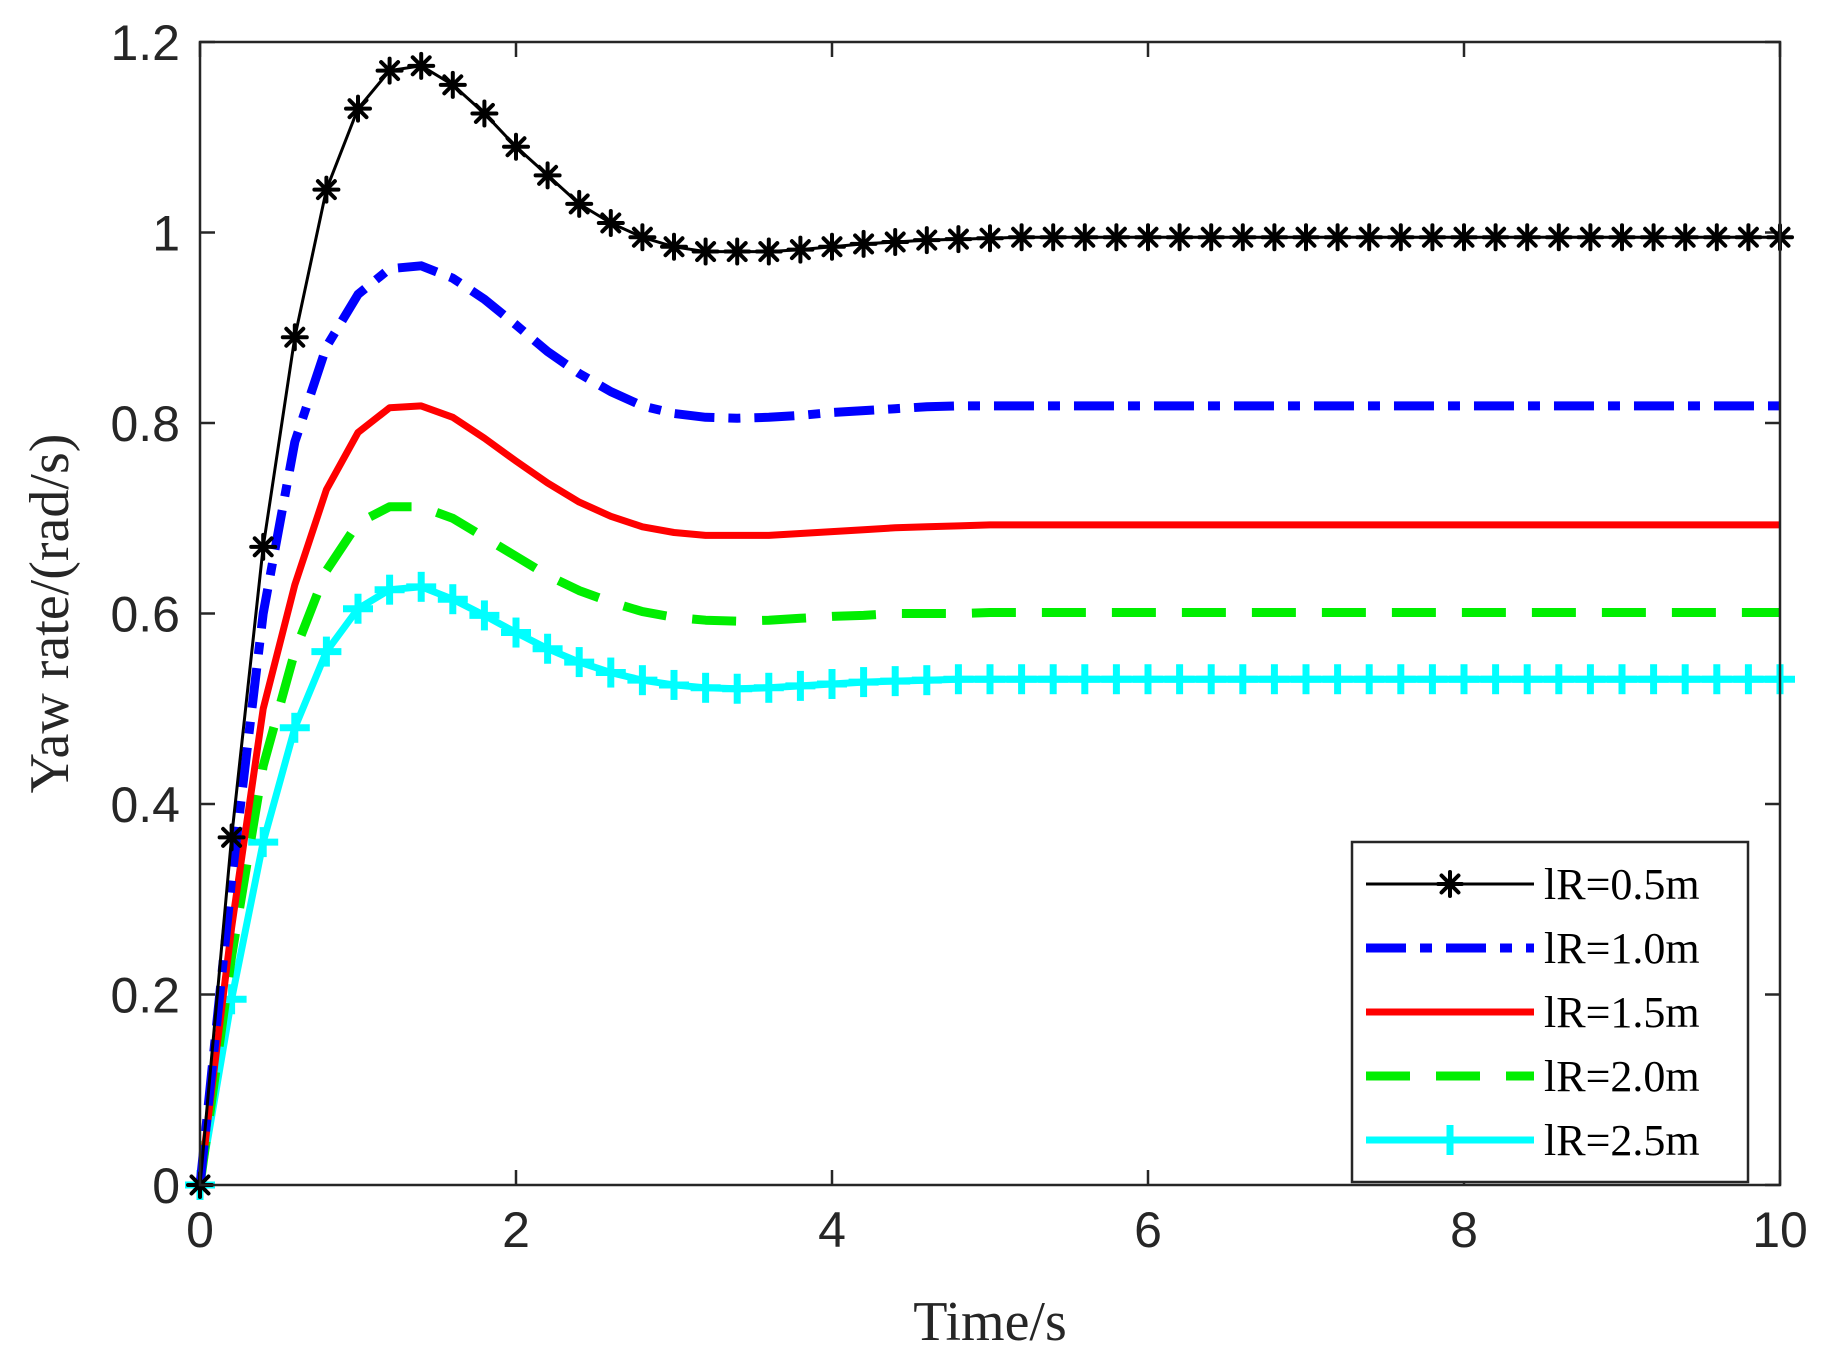  What do you see at coordinates (1622, 948) in the screenshot?
I see `legend-label: lR=1.0m` at bounding box center [1622, 948].